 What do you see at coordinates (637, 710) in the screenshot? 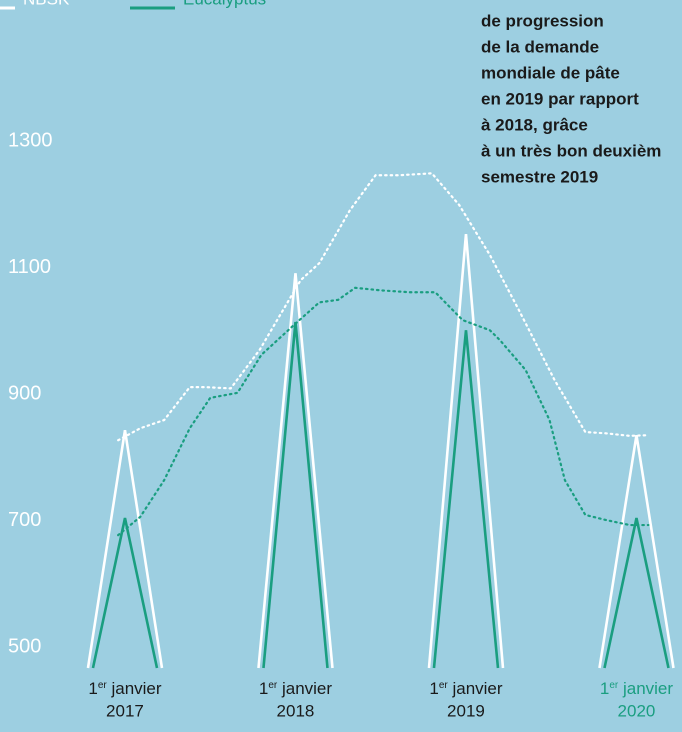
I see `x-tick-label: 2020` at bounding box center [637, 710].